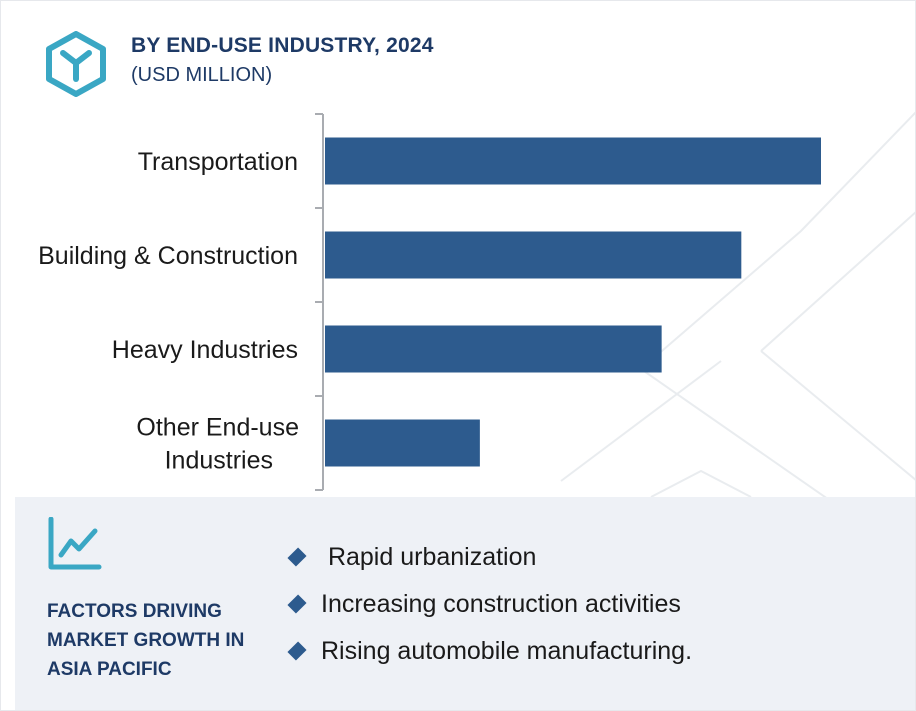  What do you see at coordinates (217, 444) in the screenshot?
I see `category-label: Other End-use Industries` at bounding box center [217, 444].